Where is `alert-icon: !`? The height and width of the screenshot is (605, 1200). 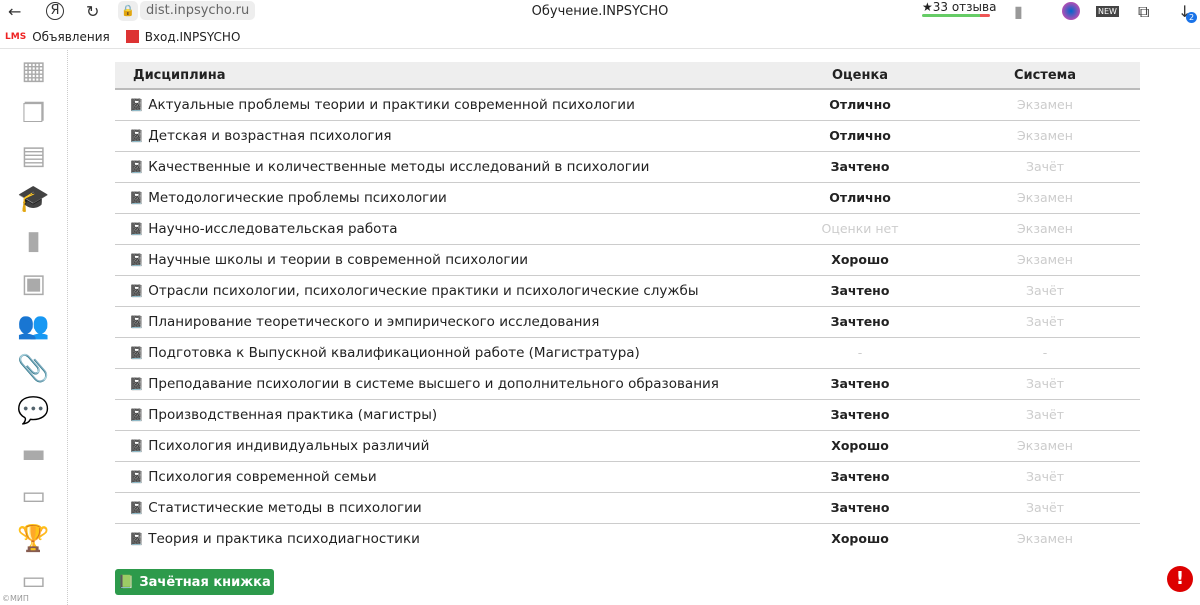
alert-icon: ! is located at coordinates (1180, 579).